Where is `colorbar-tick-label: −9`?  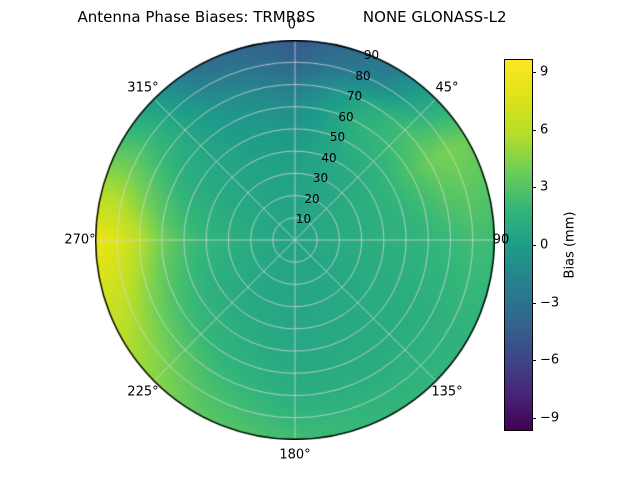 colorbar-tick-label: −9 is located at coordinates (550, 418).